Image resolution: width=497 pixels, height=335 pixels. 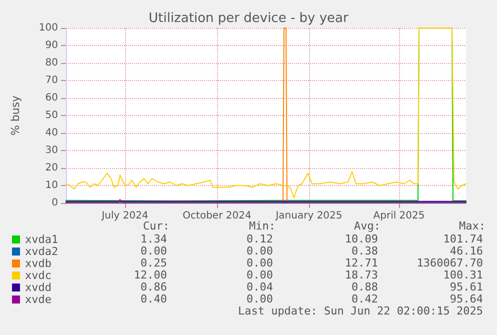 What do you see at coordinates (38, 299) in the screenshot?
I see `legend-label: xvde` at bounding box center [38, 299].